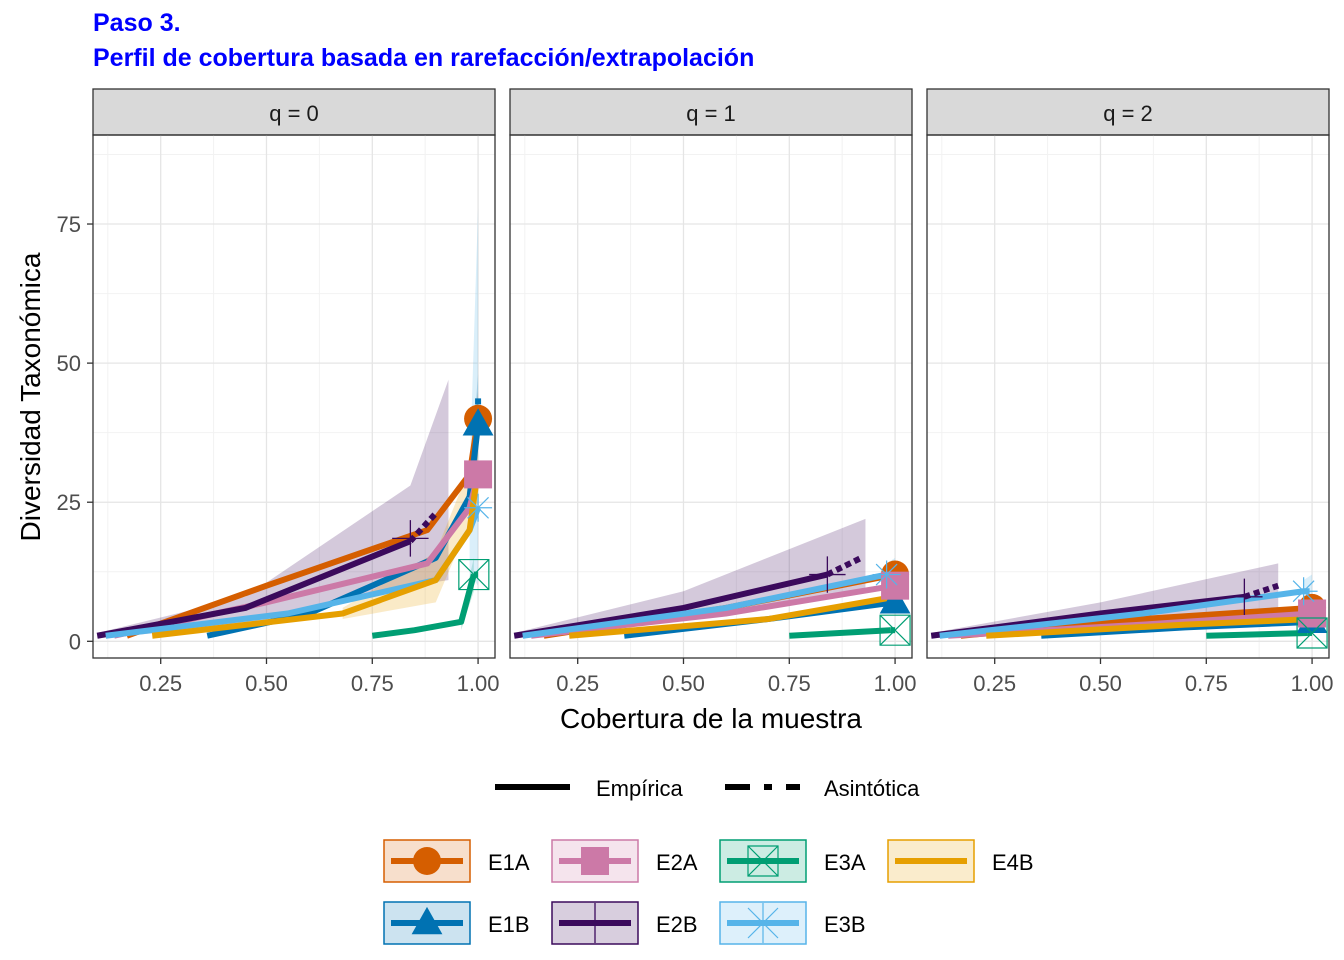 Image resolution: width=1344 pixels, height=960 pixels. Describe the element at coordinates (509, 862) in the screenshot. I see `legend-label-E1A: E1A` at that location.